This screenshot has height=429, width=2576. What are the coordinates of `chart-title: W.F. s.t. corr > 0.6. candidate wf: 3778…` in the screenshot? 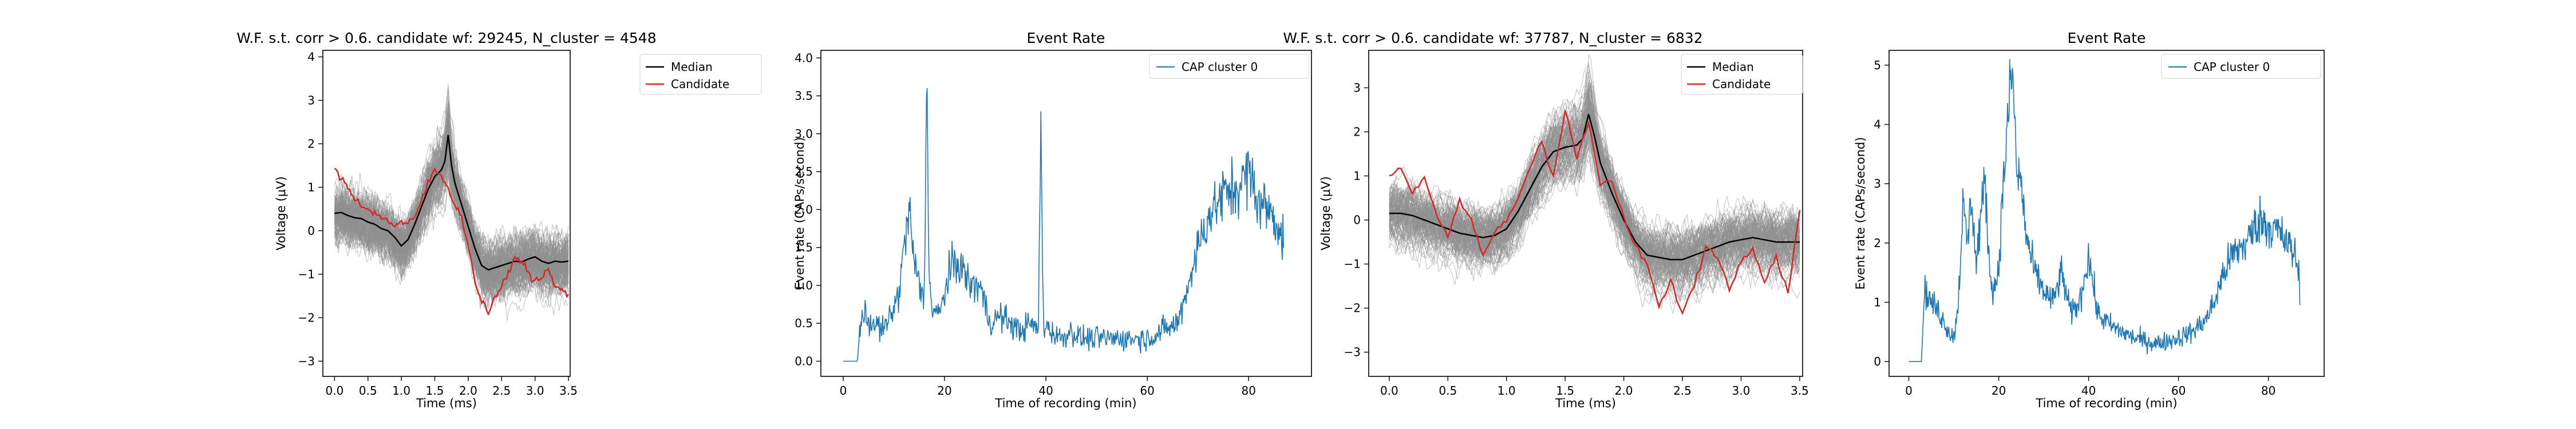 It's located at (1492, 38).